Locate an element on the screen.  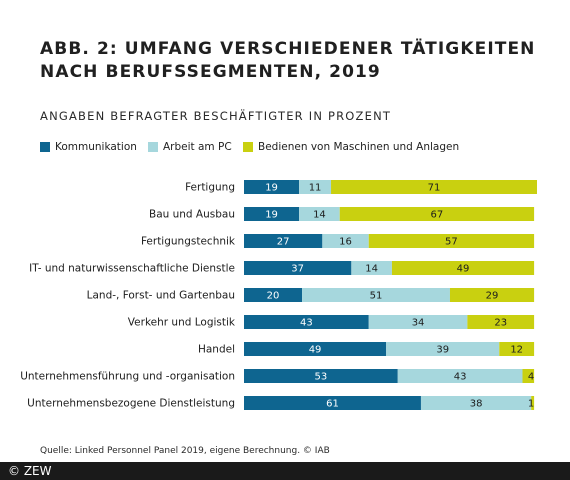
data-label-verkehr-und-logistik-series-2: 23 is located at coordinates (500, 323).